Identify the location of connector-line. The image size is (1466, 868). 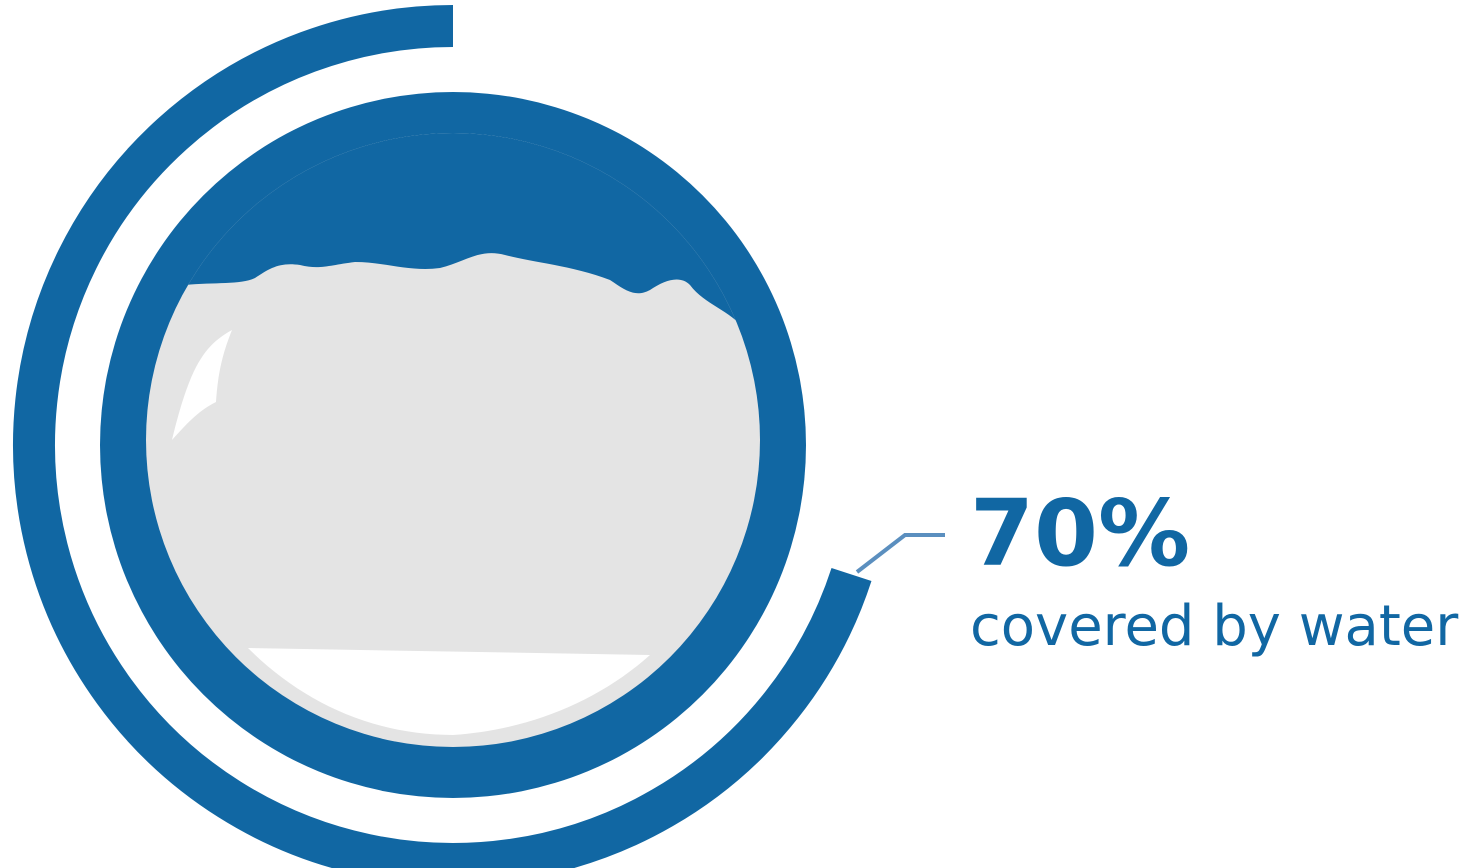
(900, 553).